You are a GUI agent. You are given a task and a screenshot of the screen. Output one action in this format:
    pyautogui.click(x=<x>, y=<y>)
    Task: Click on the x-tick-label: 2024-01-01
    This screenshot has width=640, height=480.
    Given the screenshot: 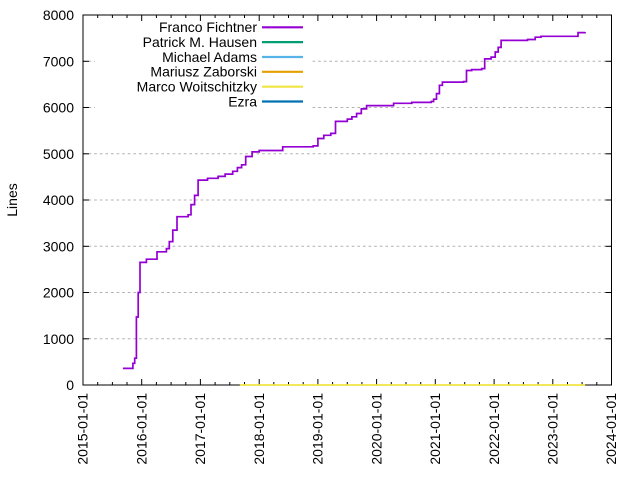 What is the action you would take?
    pyautogui.click(x=611, y=429)
    